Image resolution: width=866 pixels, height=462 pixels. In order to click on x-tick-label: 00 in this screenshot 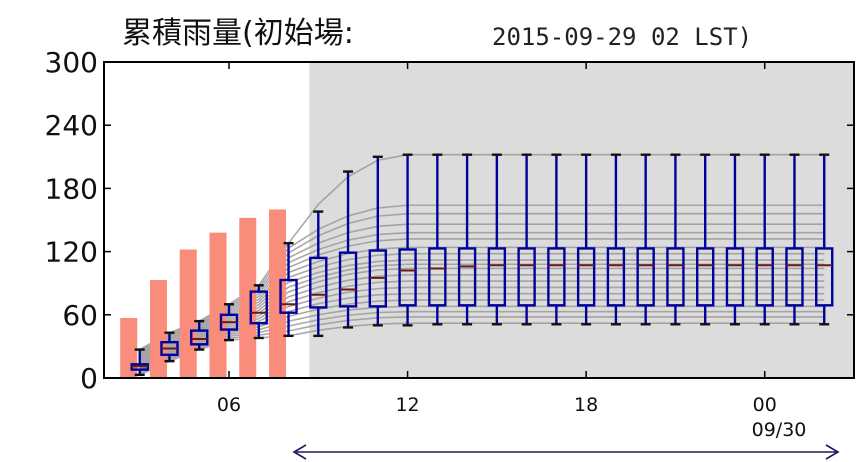, I will do `click(765, 405)`.